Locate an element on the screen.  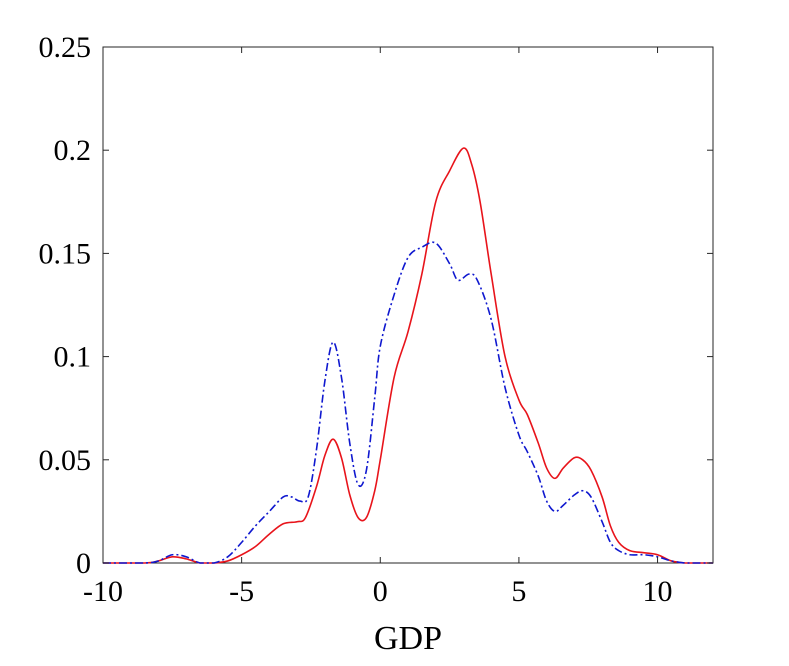
y-tick-label: 0.1 is located at coordinates (73, 357).